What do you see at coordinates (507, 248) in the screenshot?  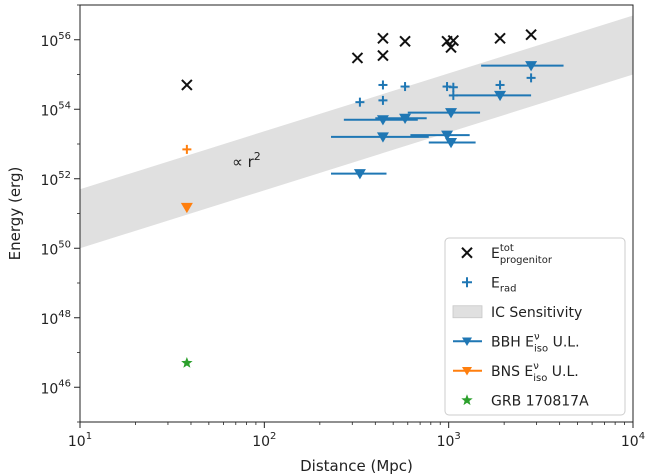 I see `legend-label-0-sup: tot` at bounding box center [507, 248].